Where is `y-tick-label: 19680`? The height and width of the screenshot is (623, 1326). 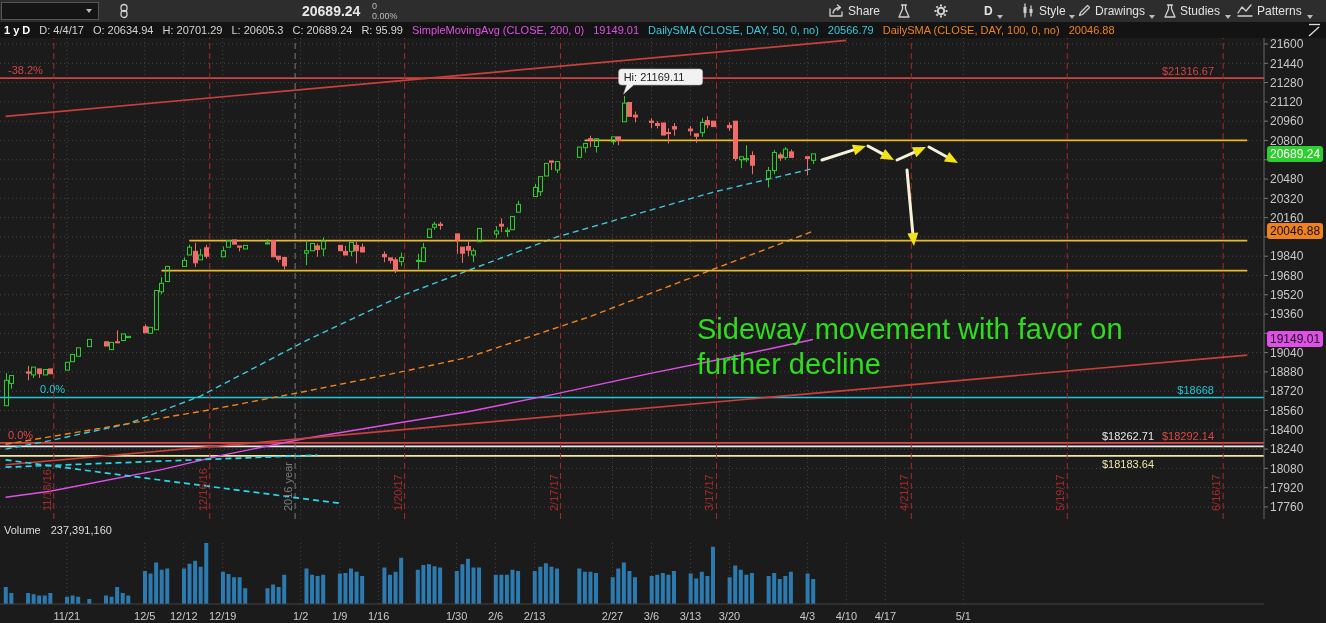 y-tick-label: 19680 is located at coordinates (1287, 275).